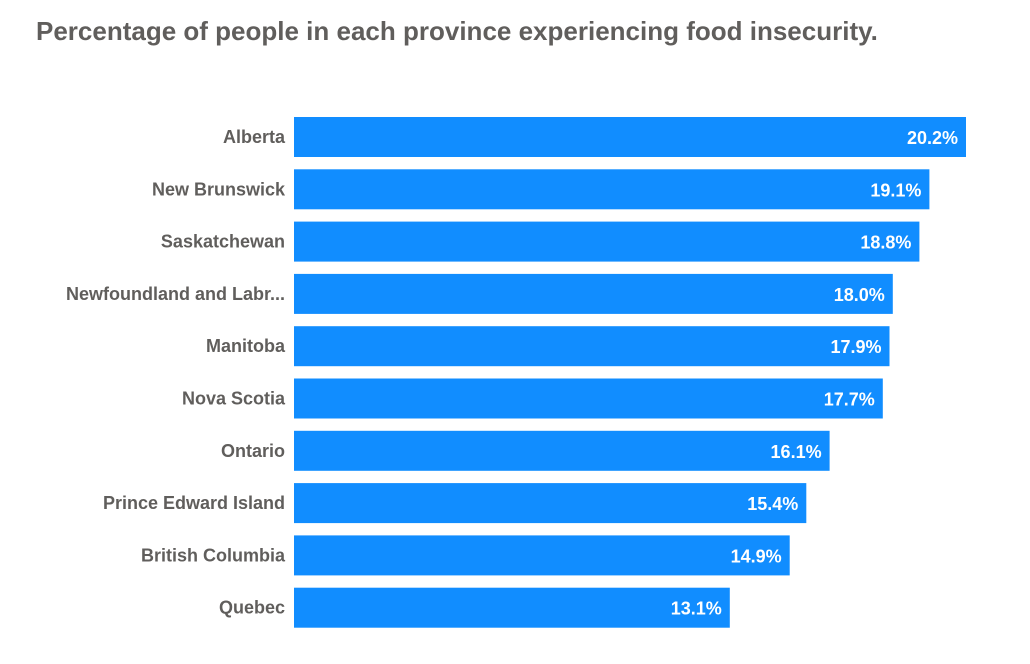  Describe the element at coordinates (234, 399) in the screenshot. I see `category-label-nova-scotia: Nova Scotia` at that location.